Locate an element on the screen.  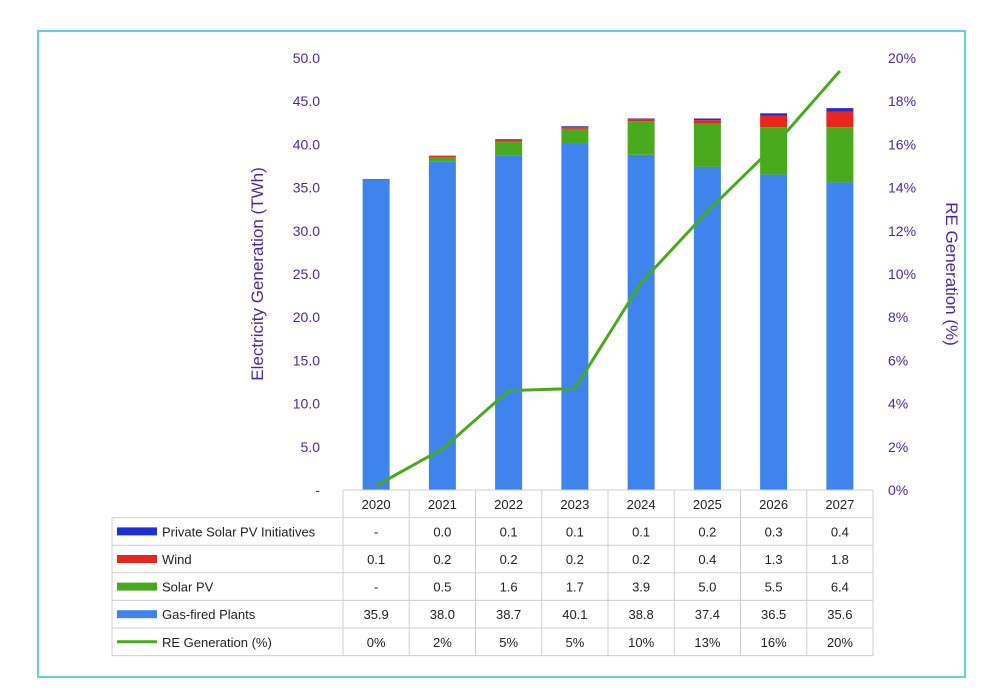
y-right-tick-label: 18% is located at coordinates (902, 101).